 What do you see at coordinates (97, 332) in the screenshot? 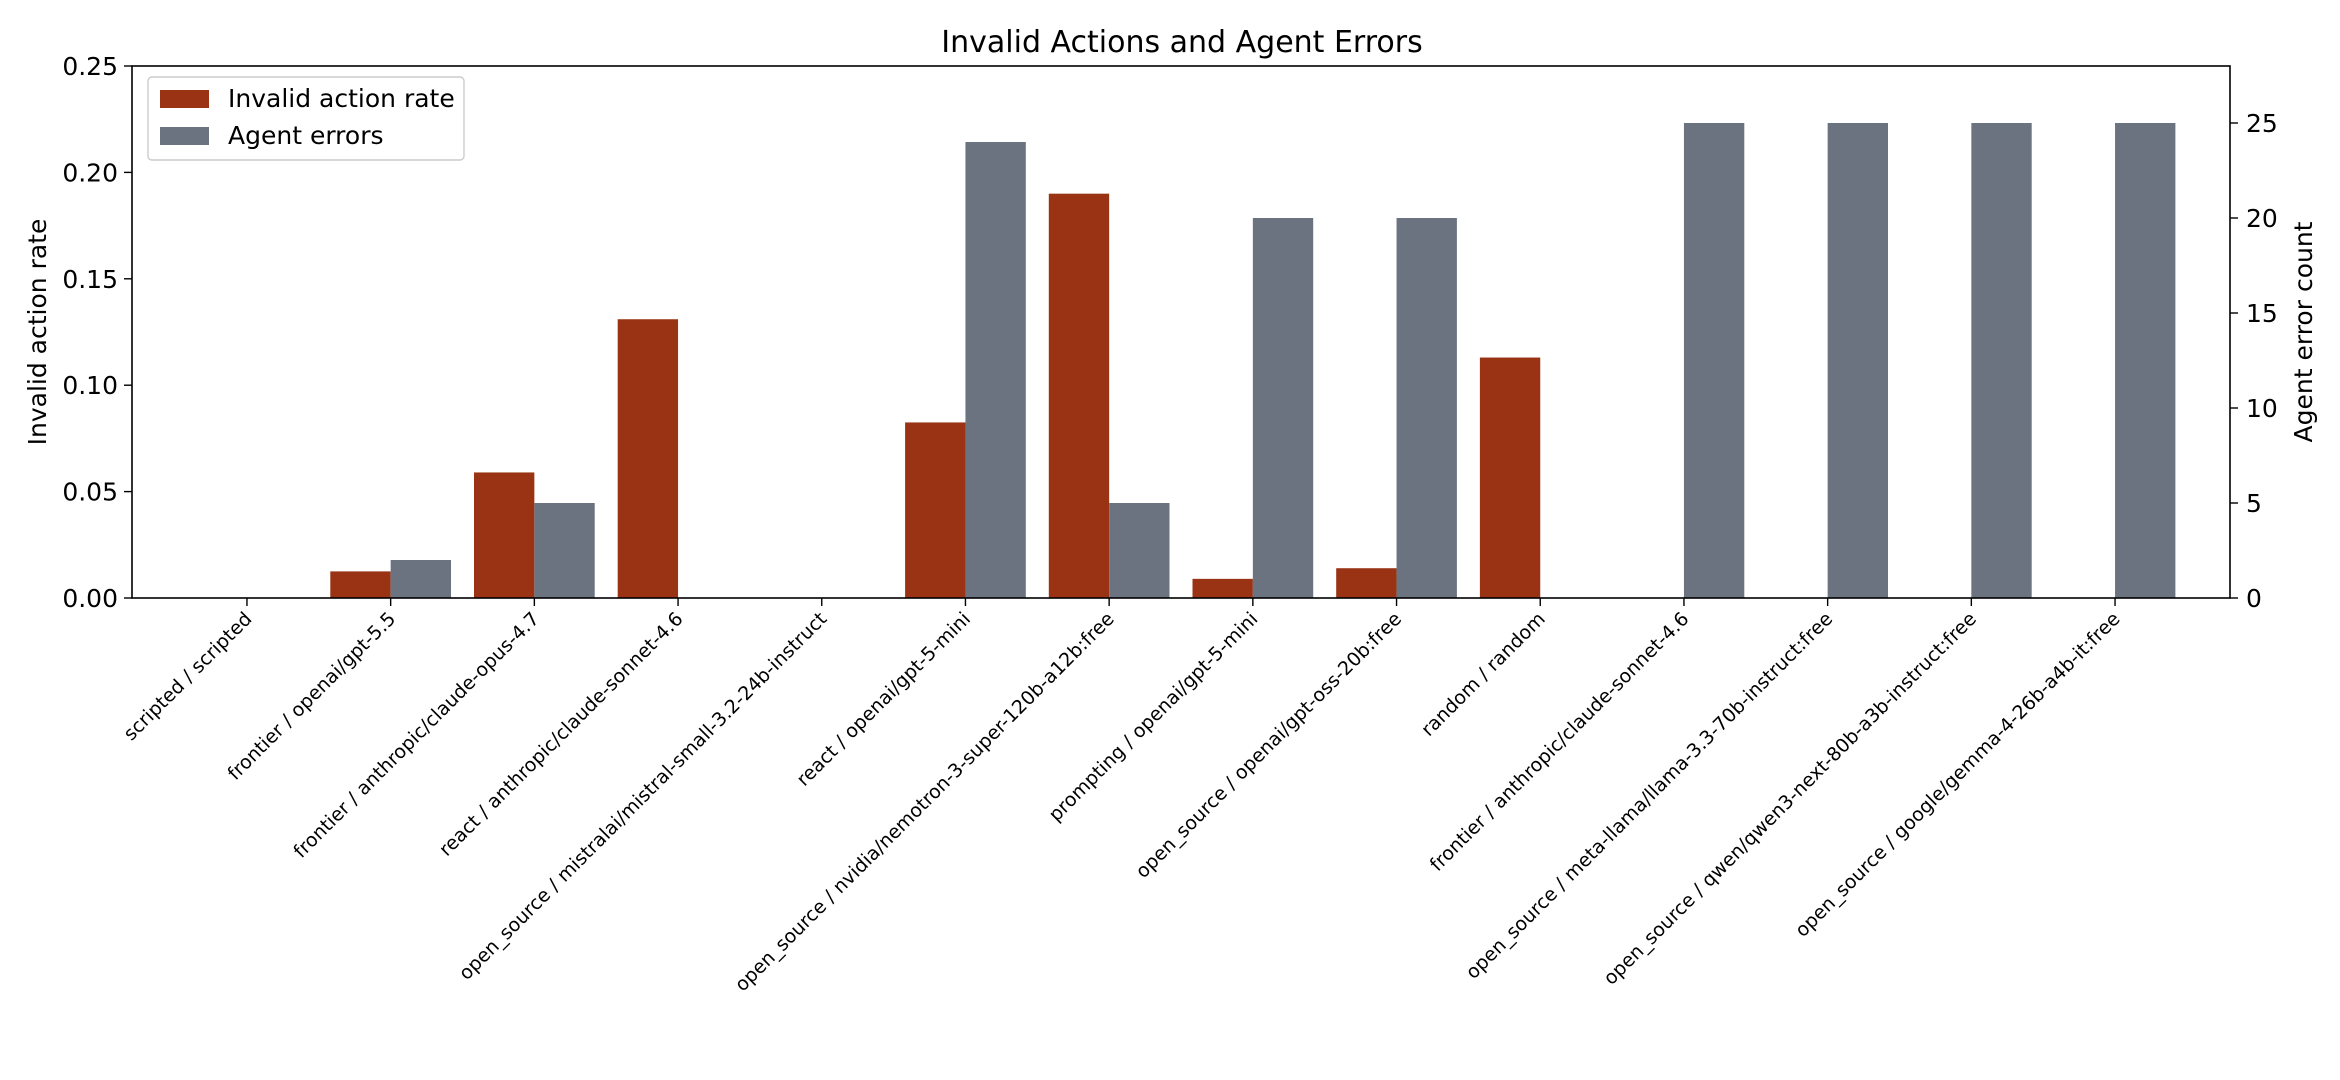
I see `y-axis-ticks: 0.00 0.05 0.10 0.15 0.20 0.25` at bounding box center [97, 332].